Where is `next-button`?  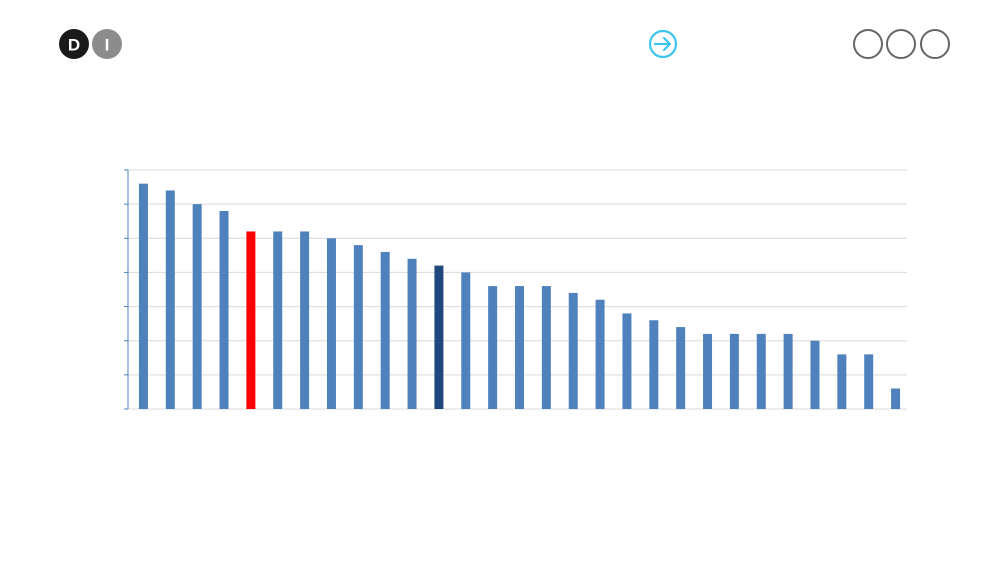 next-button is located at coordinates (663, 44).